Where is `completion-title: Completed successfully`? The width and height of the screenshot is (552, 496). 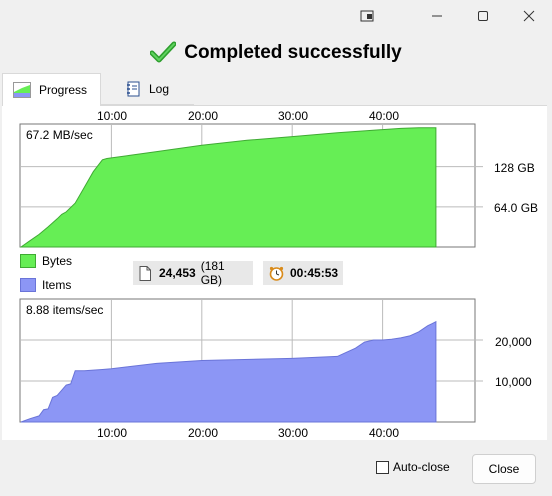
completion-title: Completed successfully is located at coordinates (293, 52).